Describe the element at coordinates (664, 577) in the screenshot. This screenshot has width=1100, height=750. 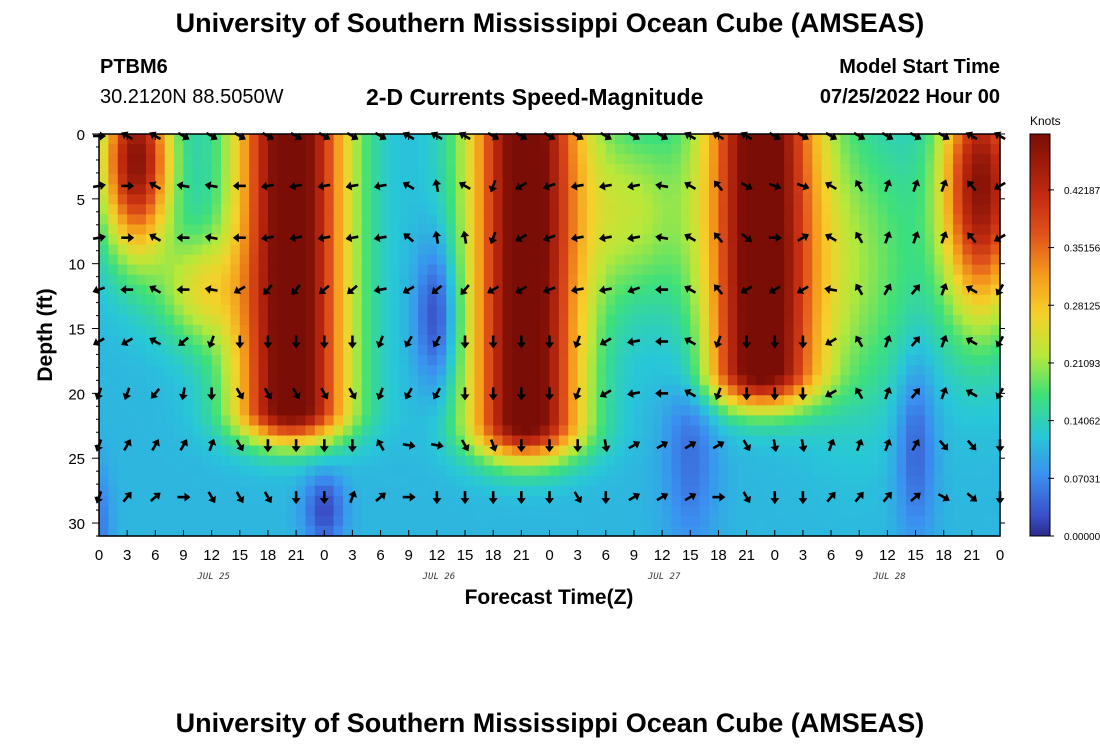
I see `x-date-label: JUL 27` at that location.